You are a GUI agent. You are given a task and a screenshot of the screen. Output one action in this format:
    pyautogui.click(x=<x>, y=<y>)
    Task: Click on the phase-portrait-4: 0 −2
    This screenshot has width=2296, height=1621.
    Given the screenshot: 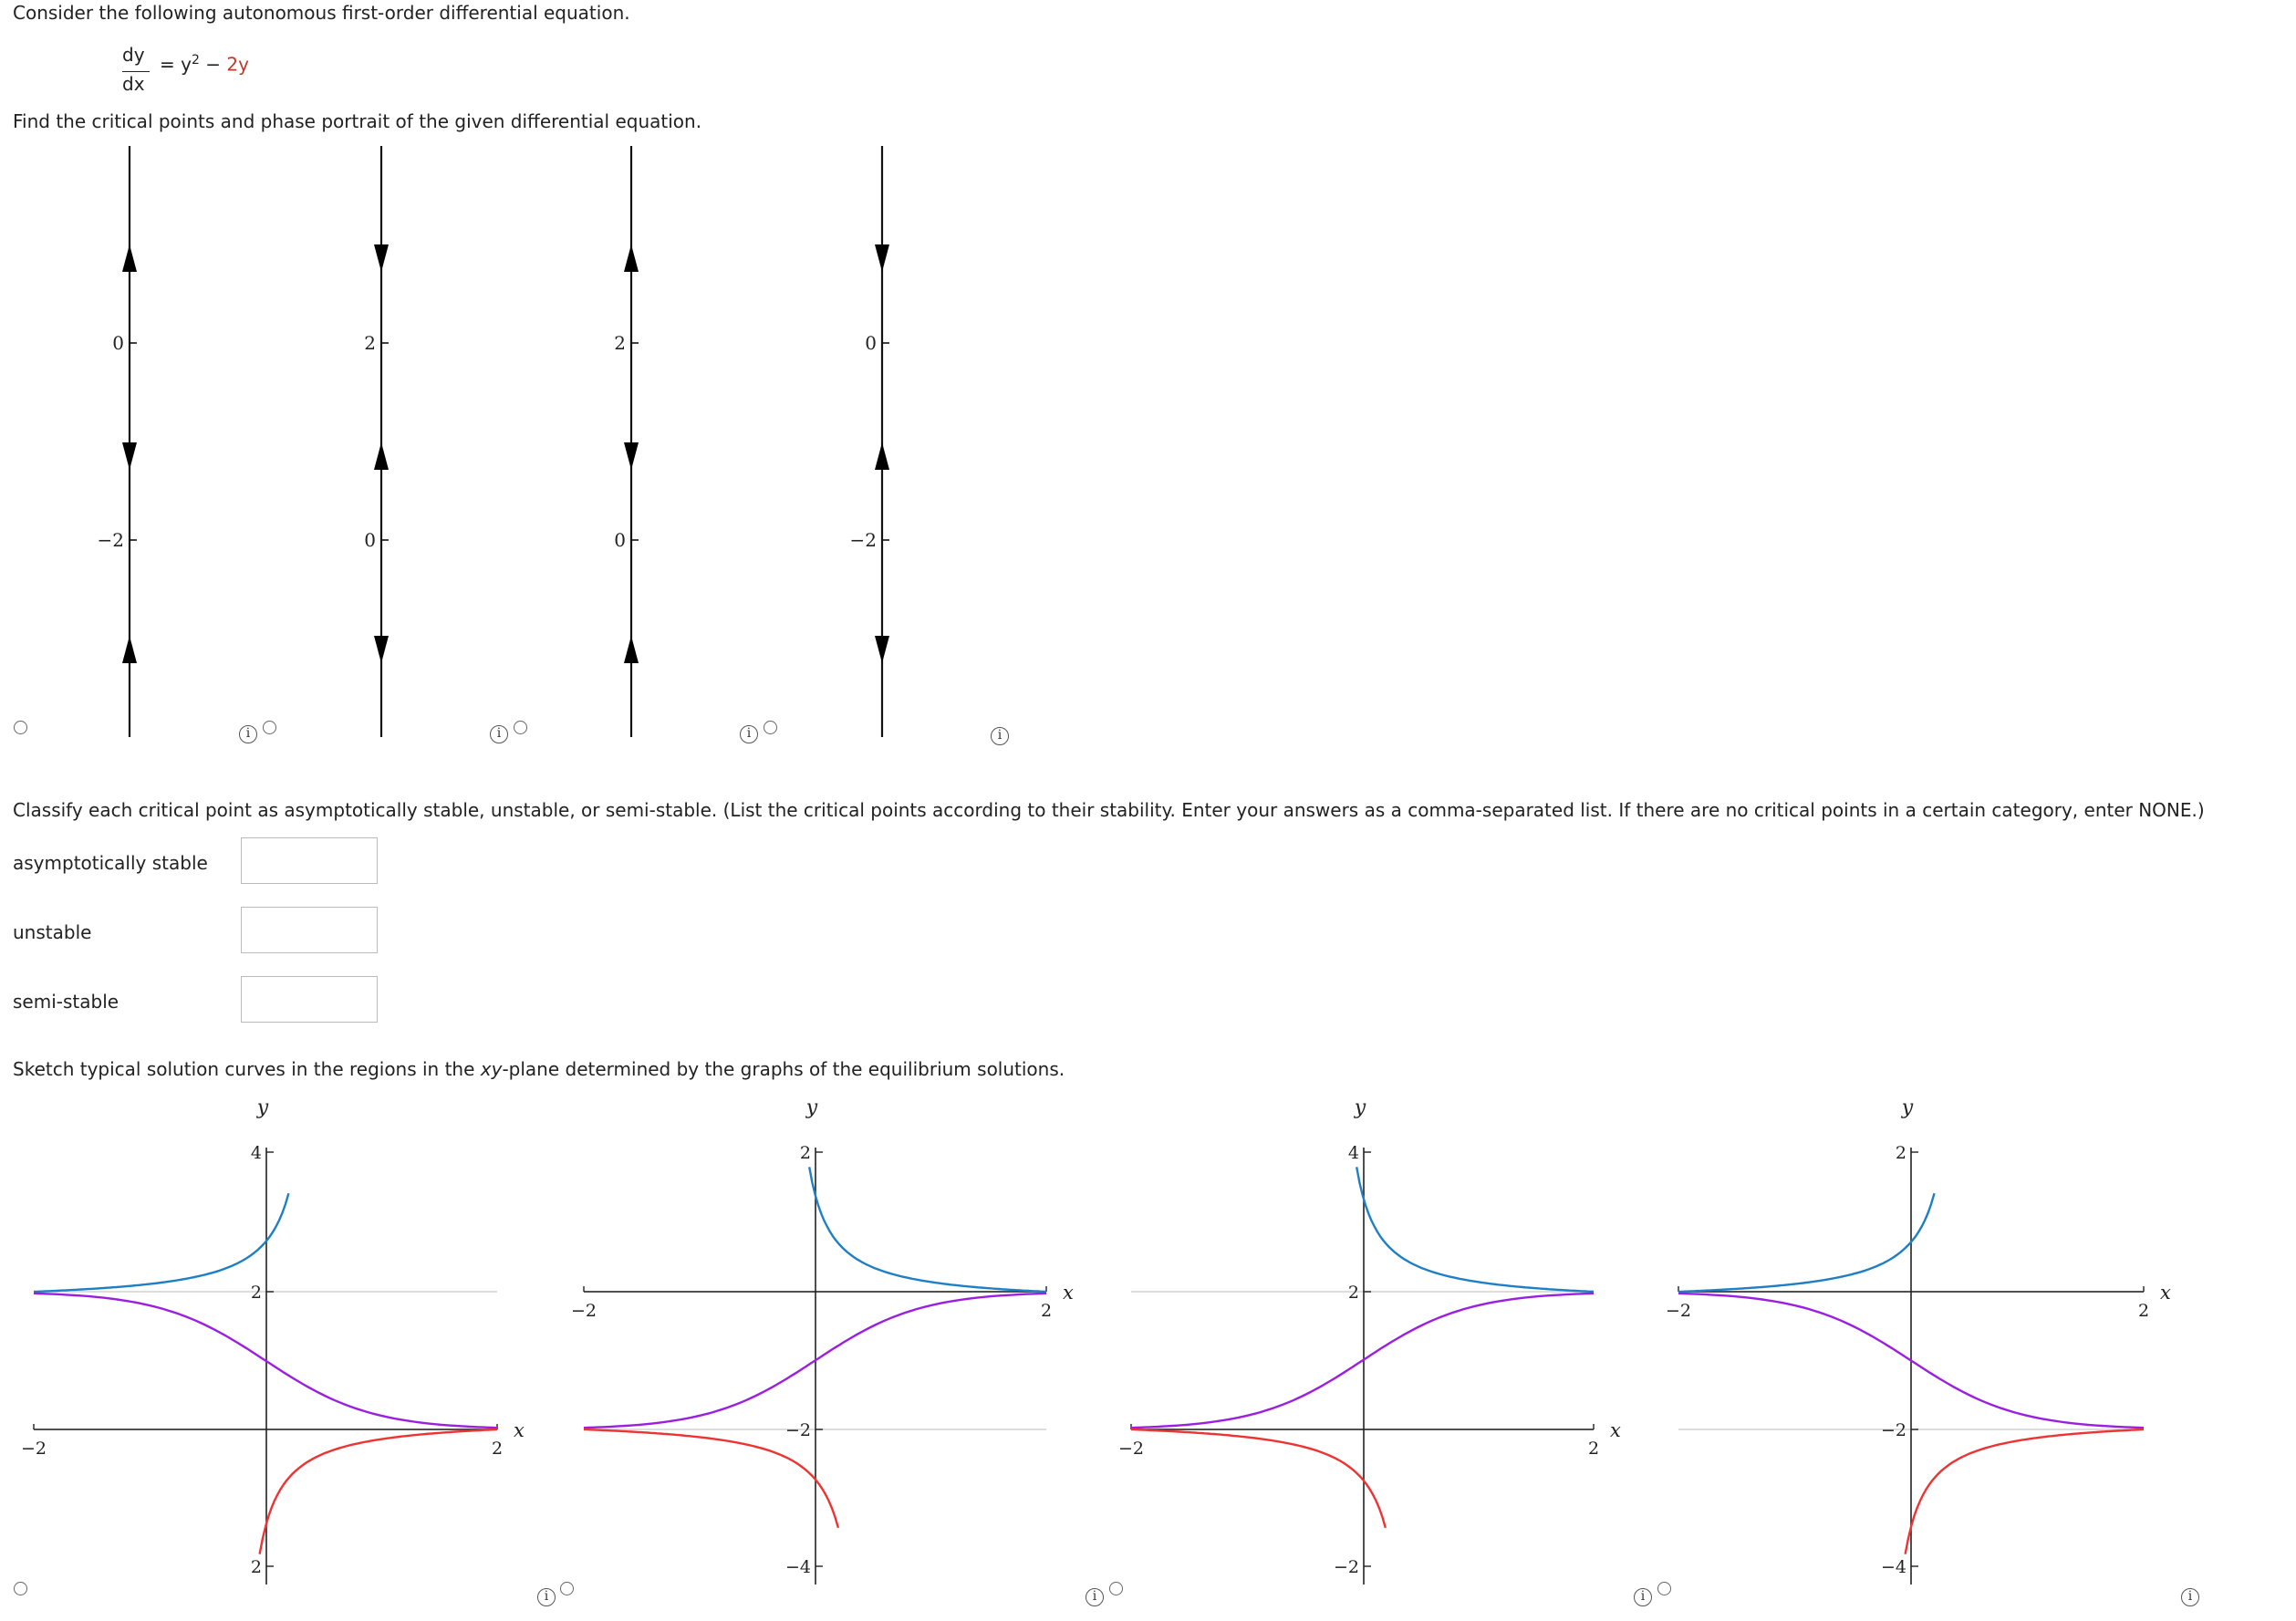 What is the action you would take?
    pyautogui.click(x=870, y=441)
    